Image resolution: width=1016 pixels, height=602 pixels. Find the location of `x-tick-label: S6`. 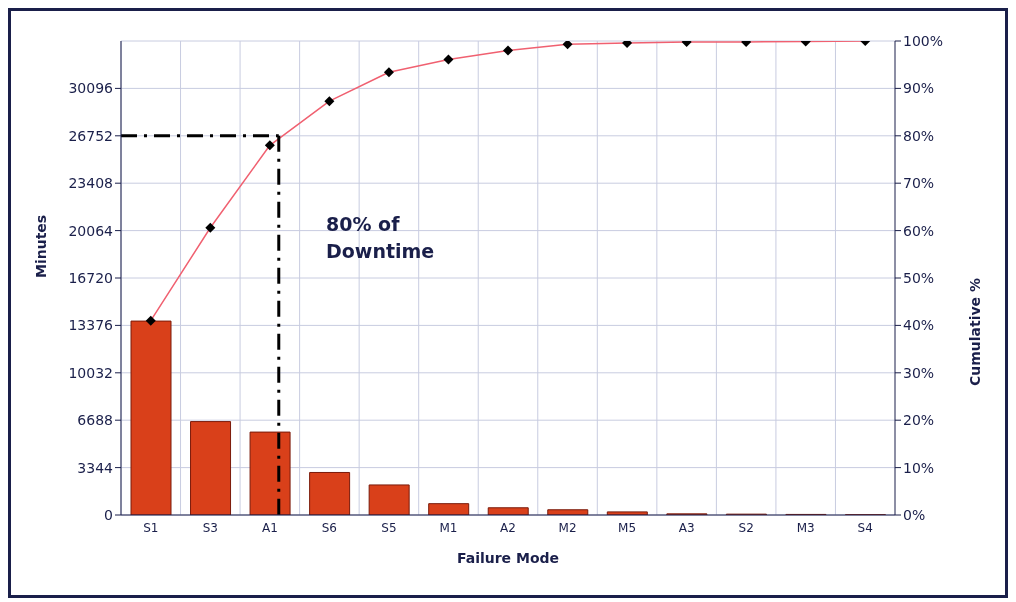

x-tick-label: S6 is located at coordinates (329, 527).